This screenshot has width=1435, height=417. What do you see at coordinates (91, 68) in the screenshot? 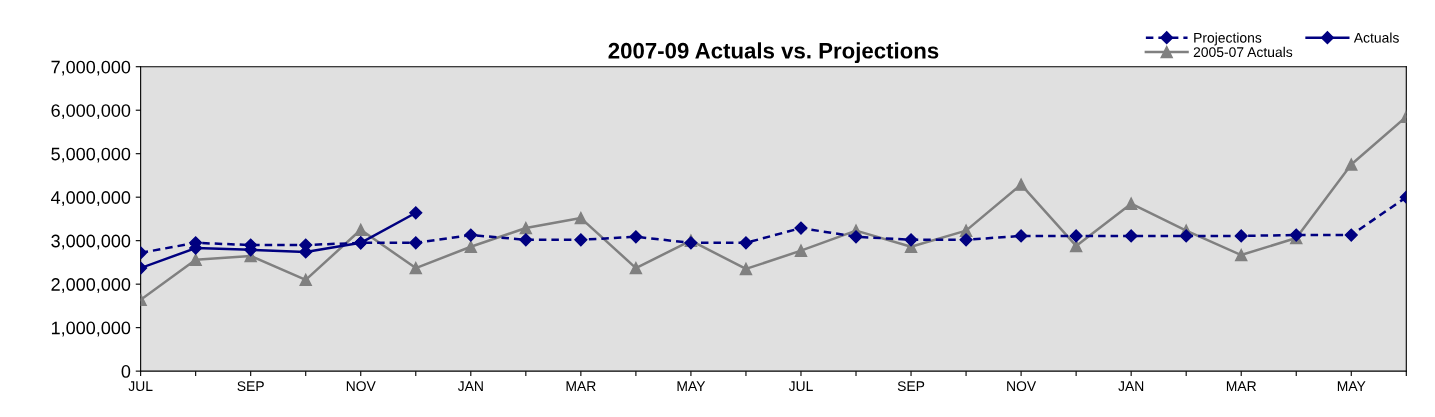
I see `y-tick-label: 7,000,000` at bounding box center [91, 68].